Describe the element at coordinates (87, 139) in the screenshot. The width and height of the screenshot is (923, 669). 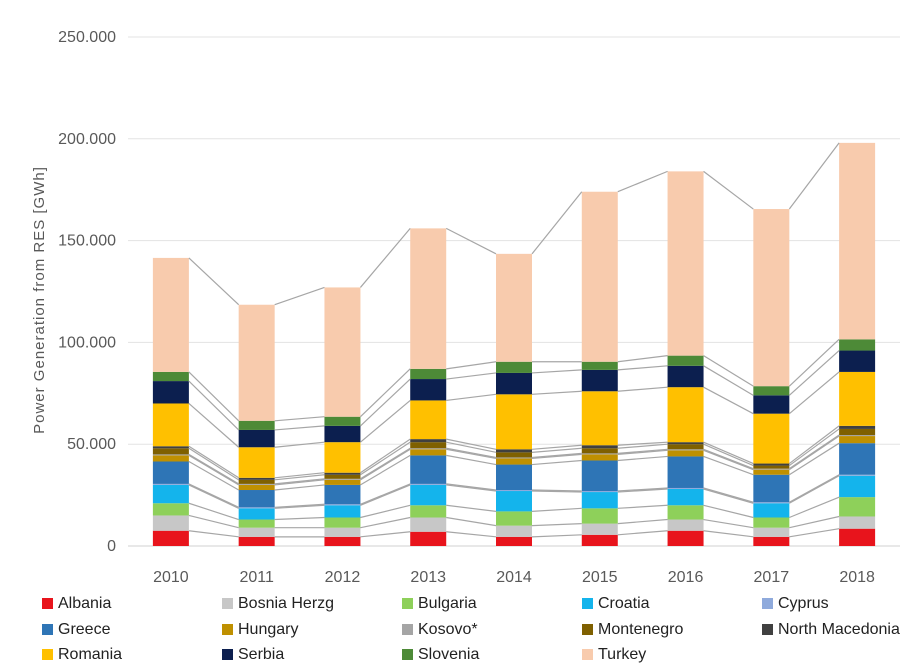
I see `y-tick-label: 200.000` at that location.